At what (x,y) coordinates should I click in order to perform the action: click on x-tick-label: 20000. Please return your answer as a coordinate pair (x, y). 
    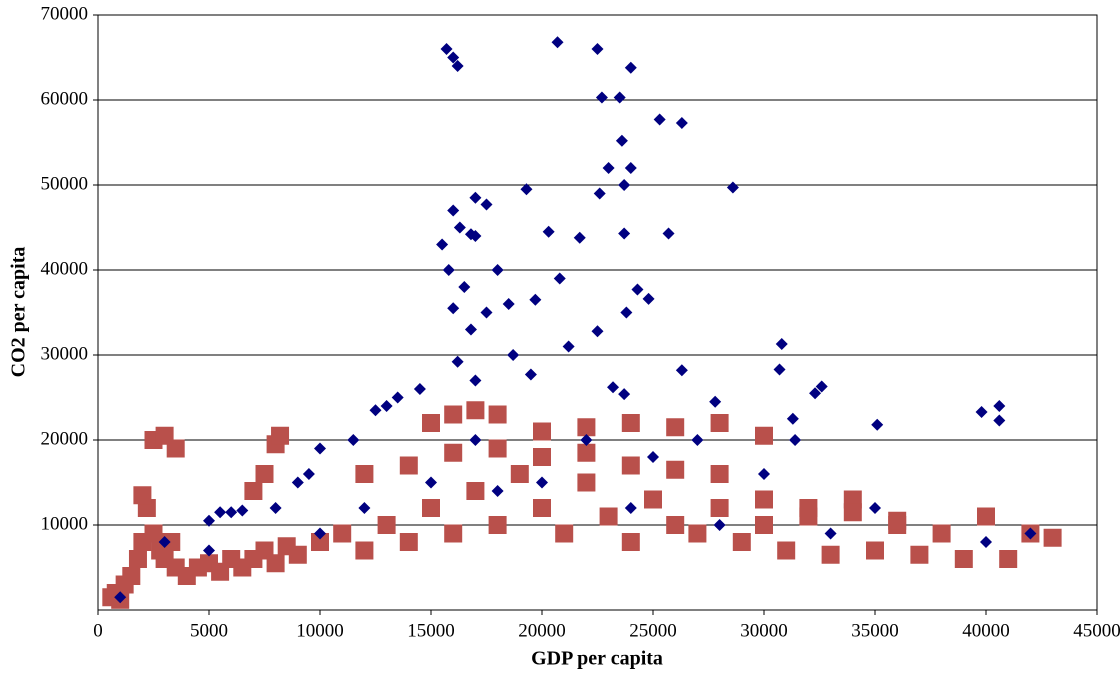
    Looking at the image, I should click on (542, 630).